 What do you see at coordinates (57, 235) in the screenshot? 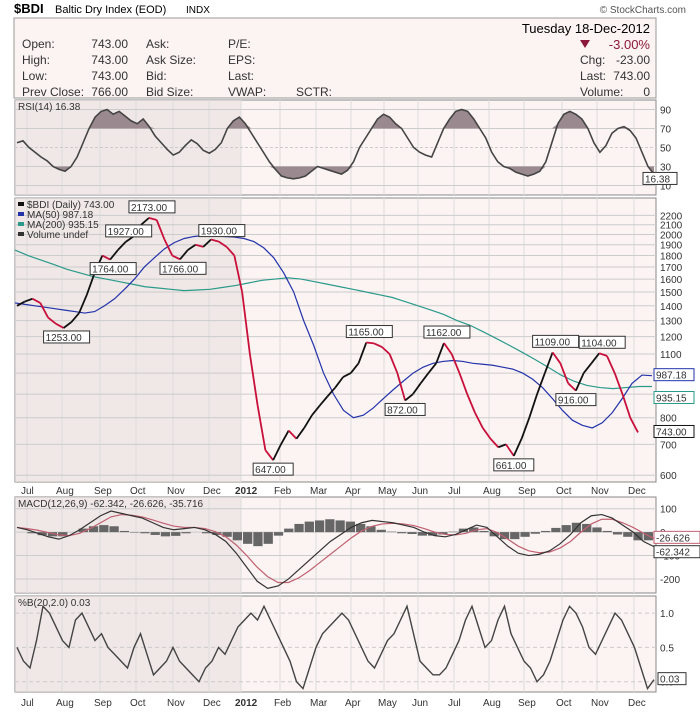
I see `price-legend-3: Volume undef` at bounding box center [57, 235].